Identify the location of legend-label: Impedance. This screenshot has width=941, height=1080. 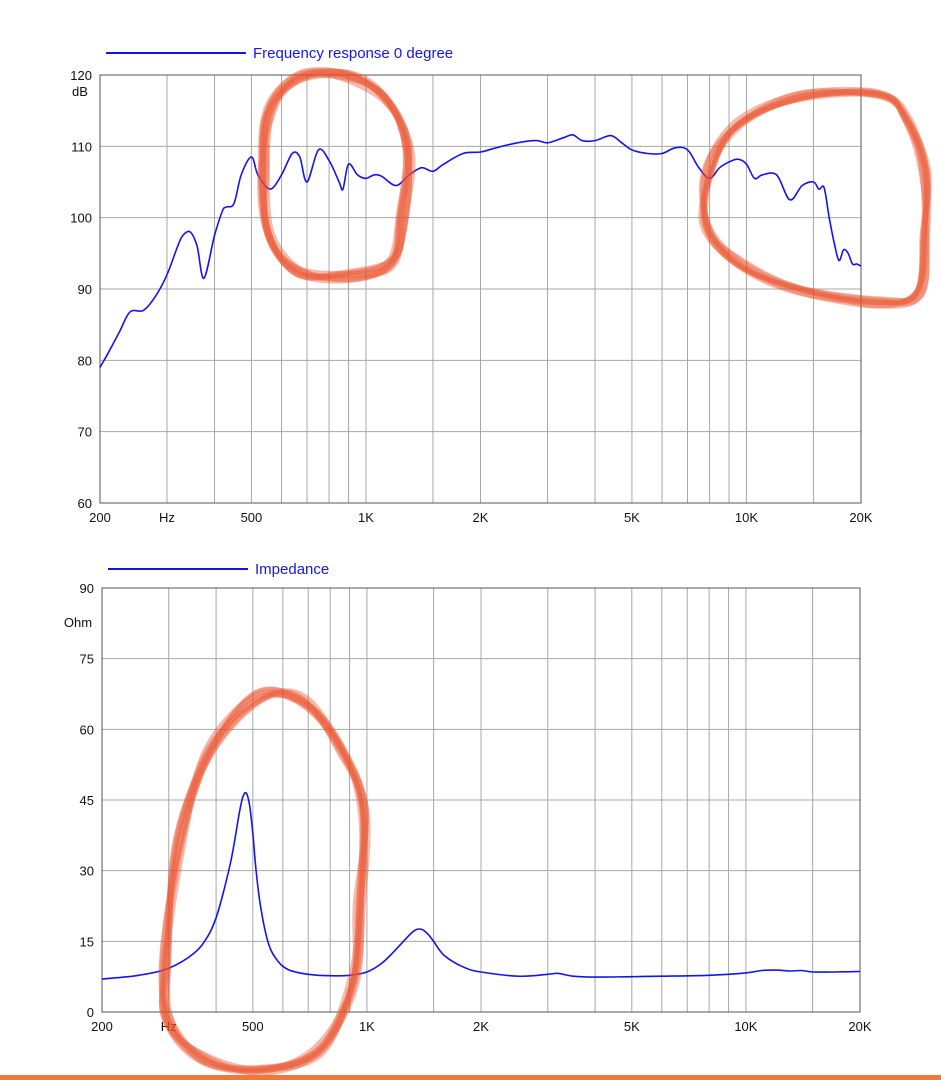
(292, 569).